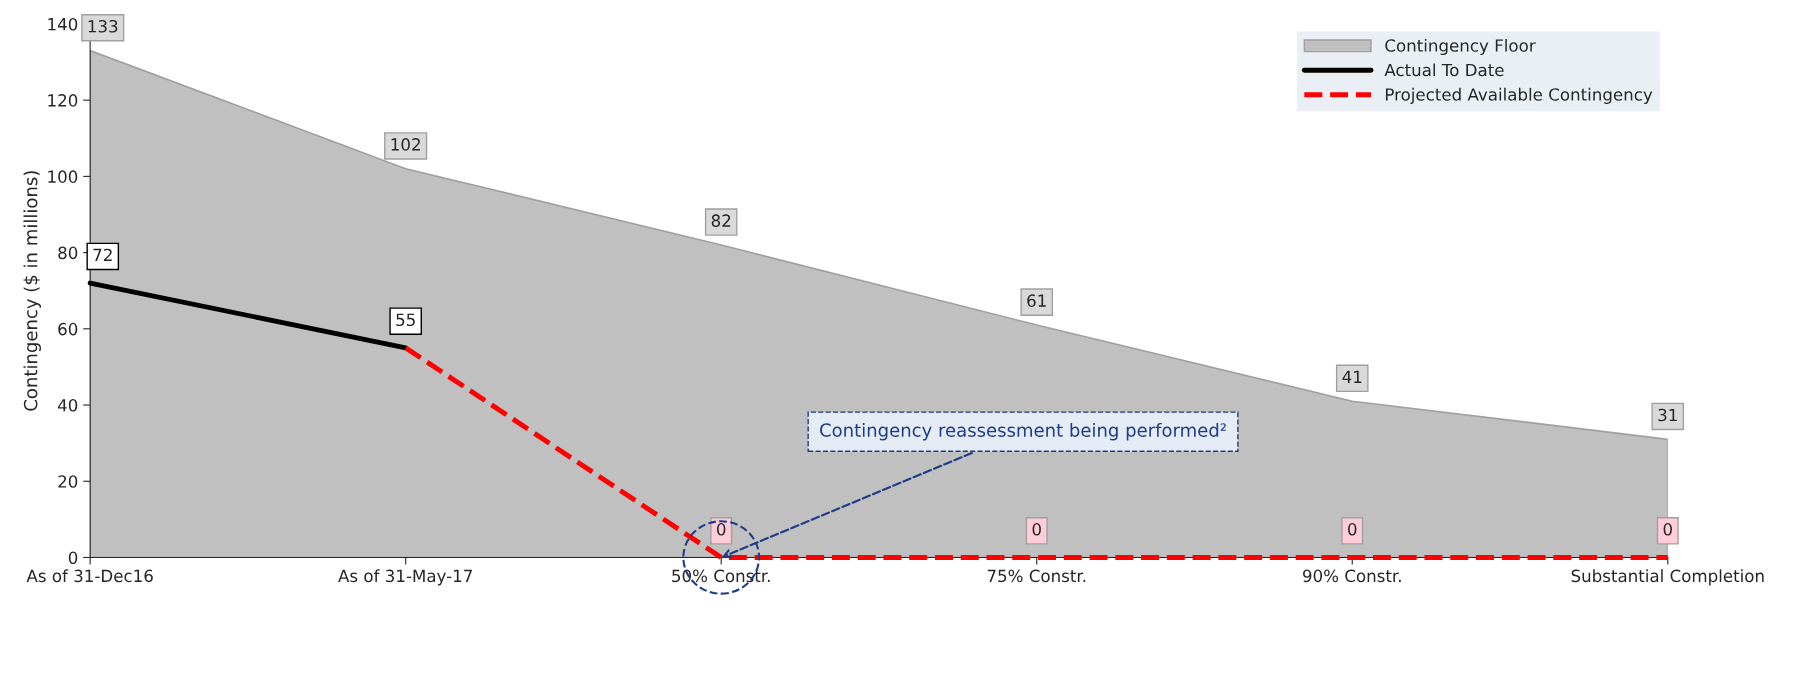 The width and height of the screenshot is (1803, 684). Describe the element at coordinates (1667, 577) in the screenshot. I see `x-tick-label: Substantial Completion` at that location.